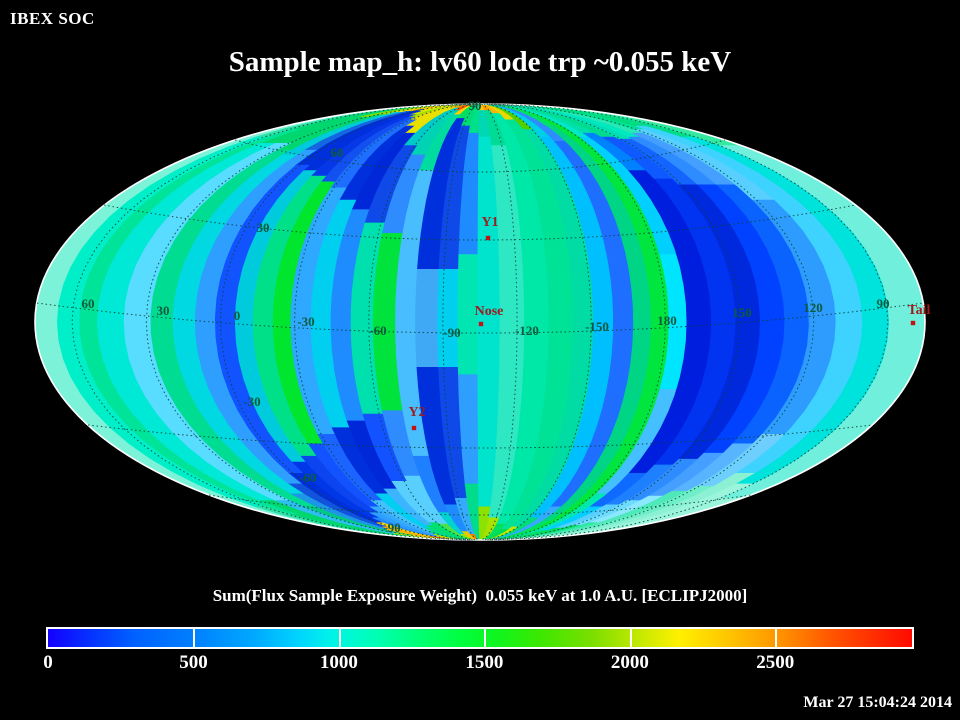 This screenshot has width=960, height=720. What do you see at coordinates (391, 527) in the screenshot?
I see `latitude-label: -90` at bounding box center [391, 527].